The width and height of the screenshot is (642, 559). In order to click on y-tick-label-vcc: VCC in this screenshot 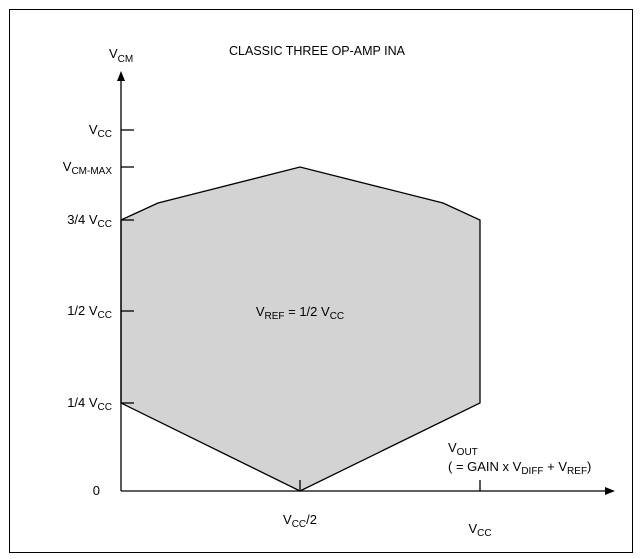, I will do `click(100, 131)`.